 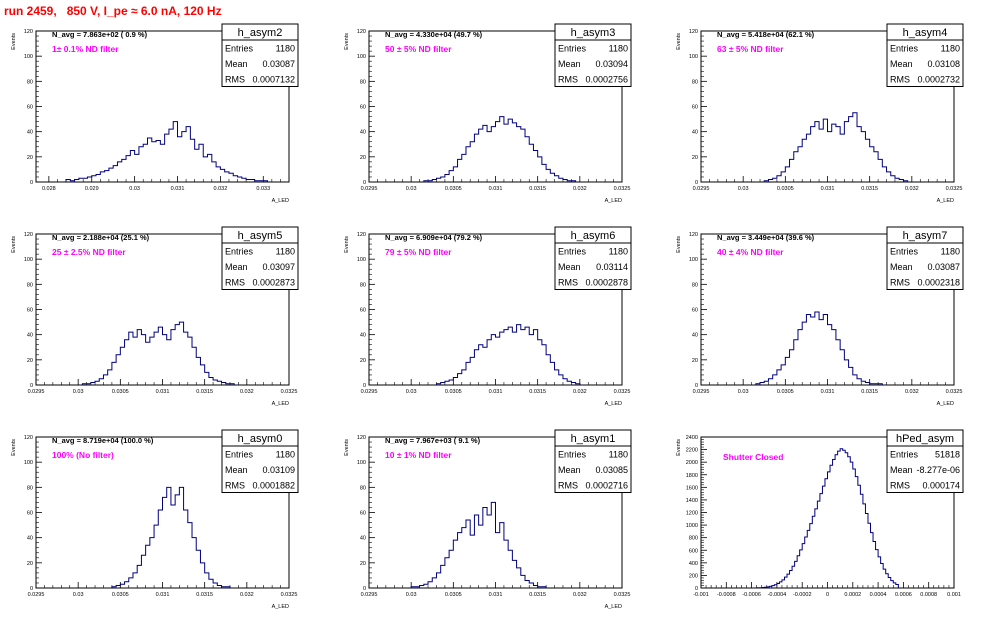 What do you see at coordinates (692, 476) in the screenshot?
I see `y-tick-label: 1800` at bounding box center [692, 476].